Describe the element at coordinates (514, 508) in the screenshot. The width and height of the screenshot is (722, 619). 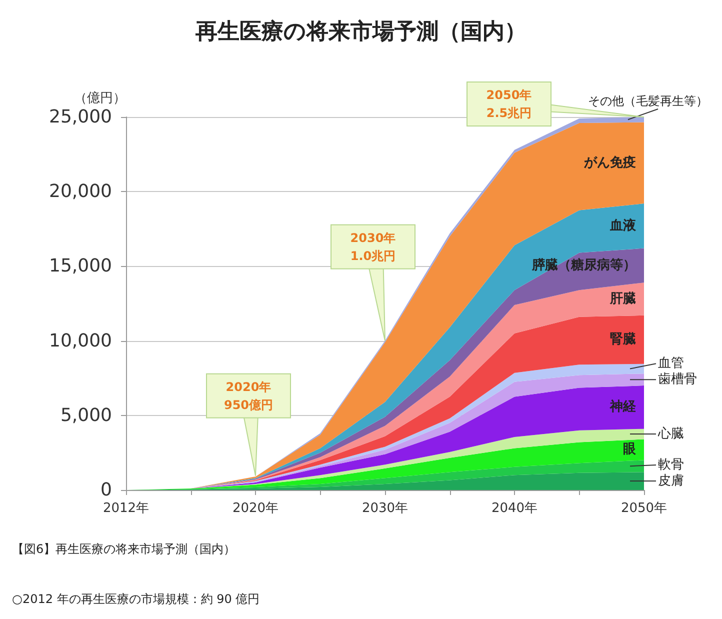
I see `x-tick-label: 2040年` at that location.